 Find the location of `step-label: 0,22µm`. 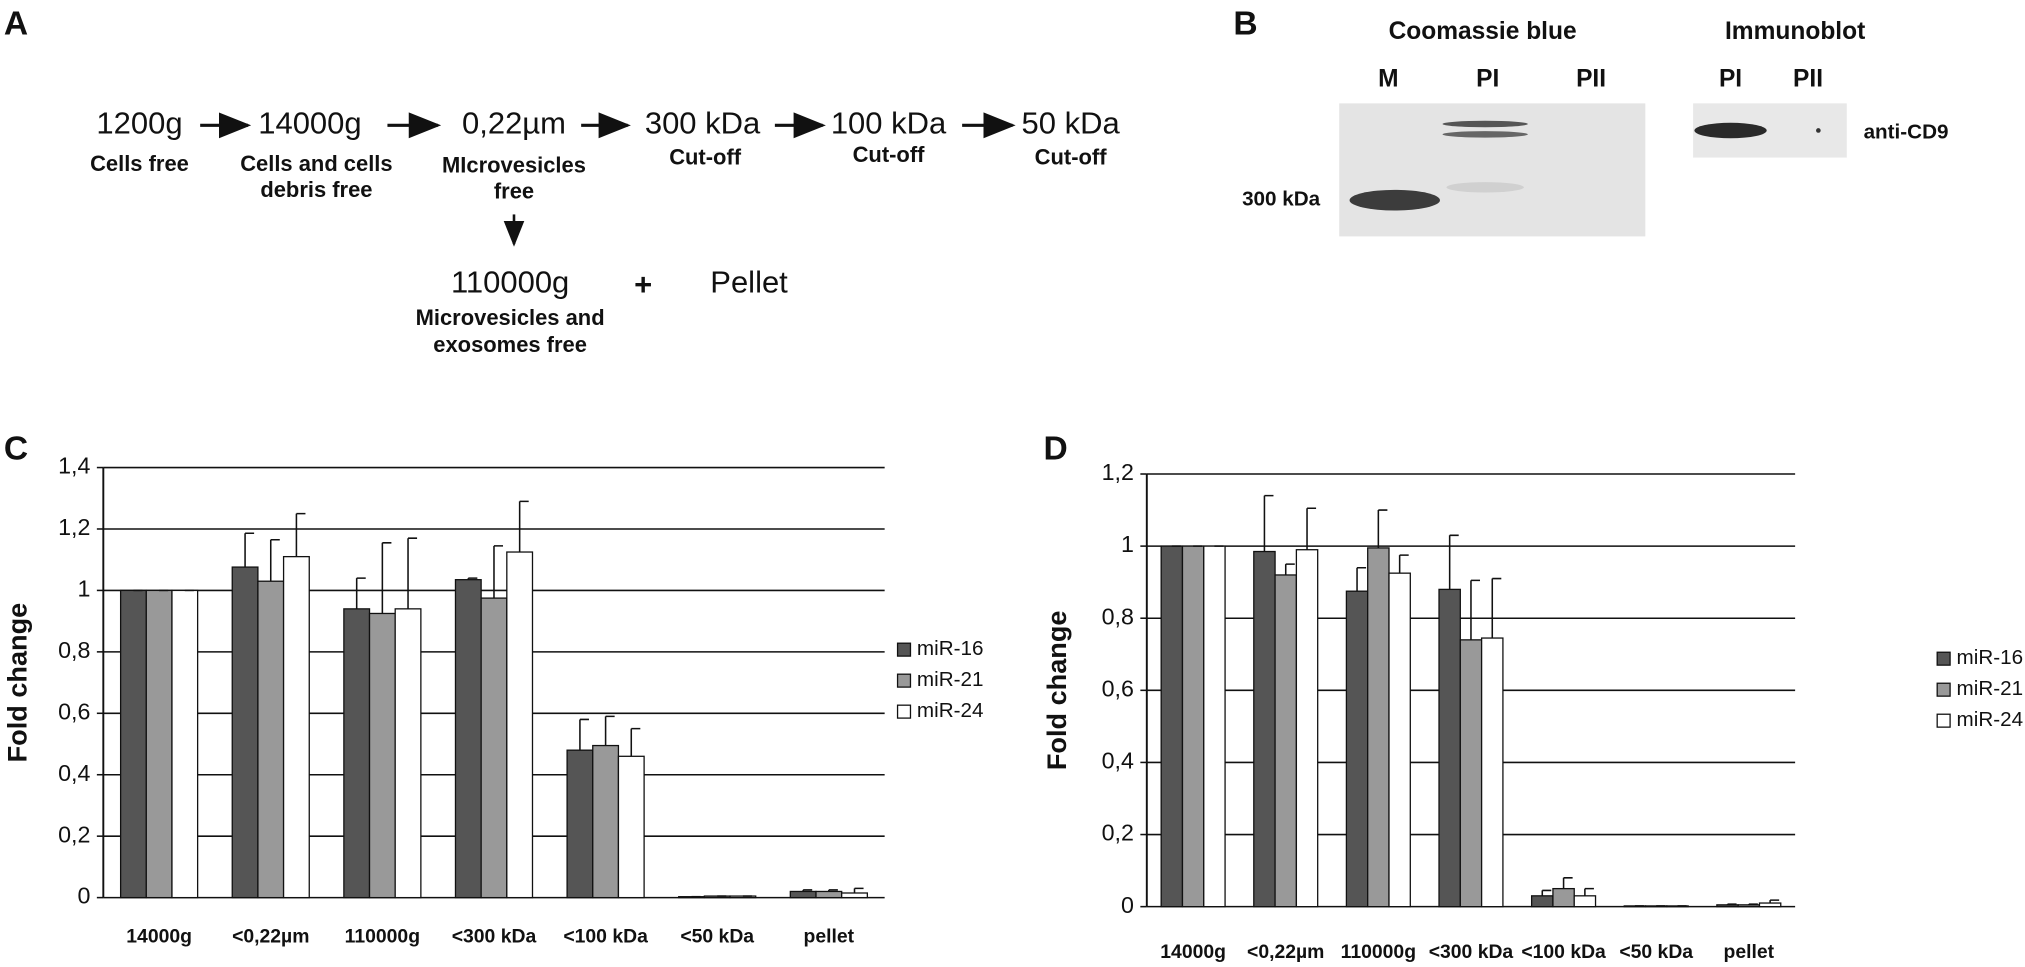

step-label: 0,22µm is located at coordinates (514, 123).